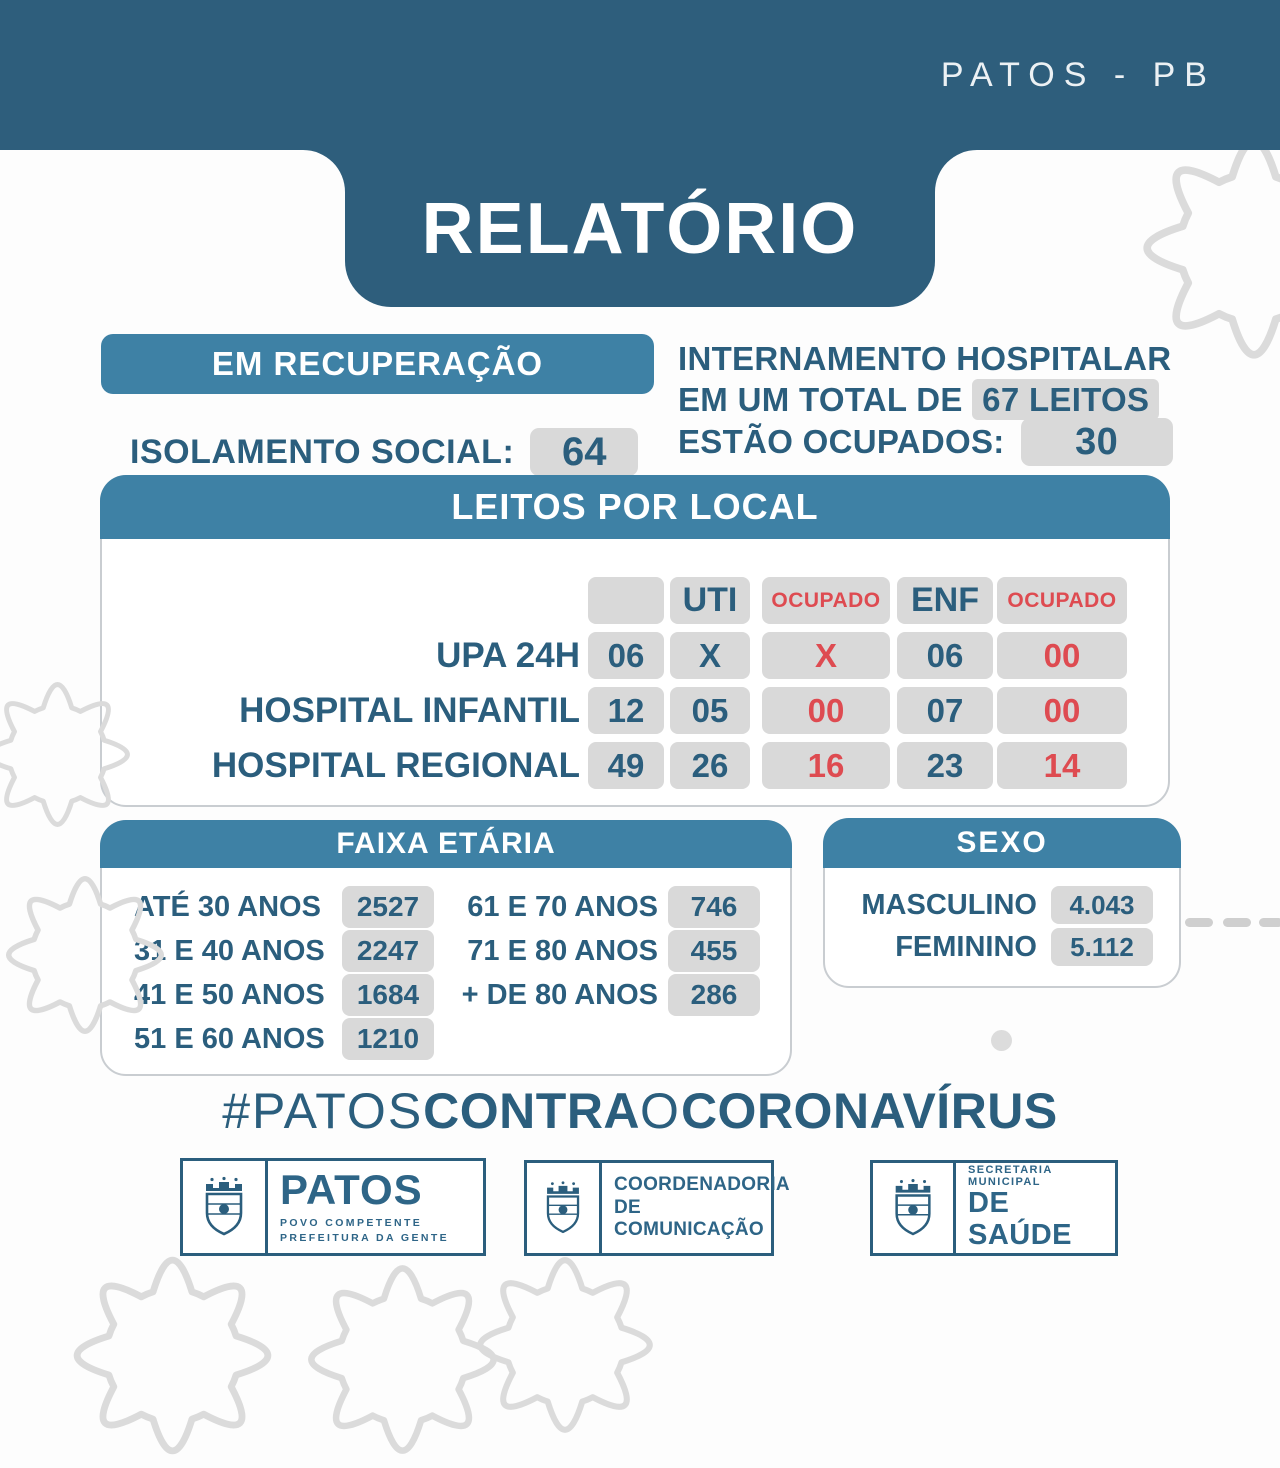  What do you see at coordinates (945, 600) in the screenshot?
I see `beds-header-enf: ENF` at bounding box center [945, 600].